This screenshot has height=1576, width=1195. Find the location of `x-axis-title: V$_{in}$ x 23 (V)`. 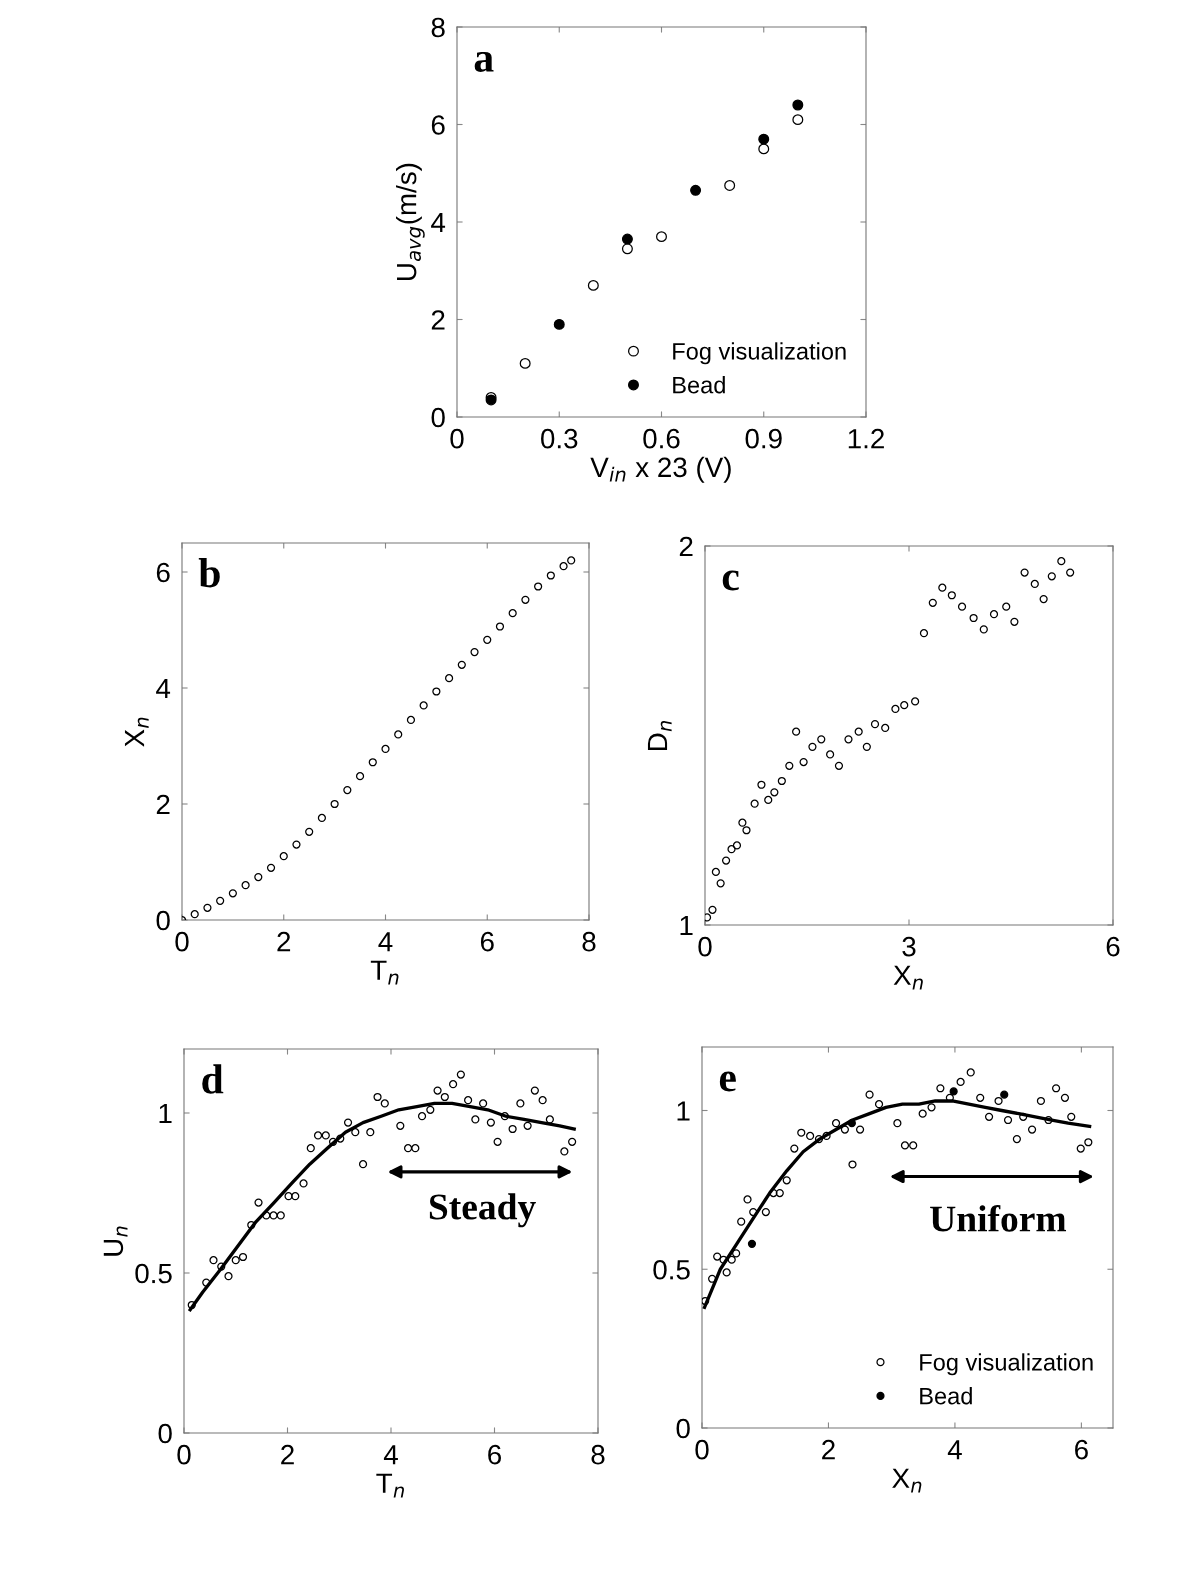

x-axis-title: V$_{in}$ x 23 (V) is located at coordinates (660, 469).